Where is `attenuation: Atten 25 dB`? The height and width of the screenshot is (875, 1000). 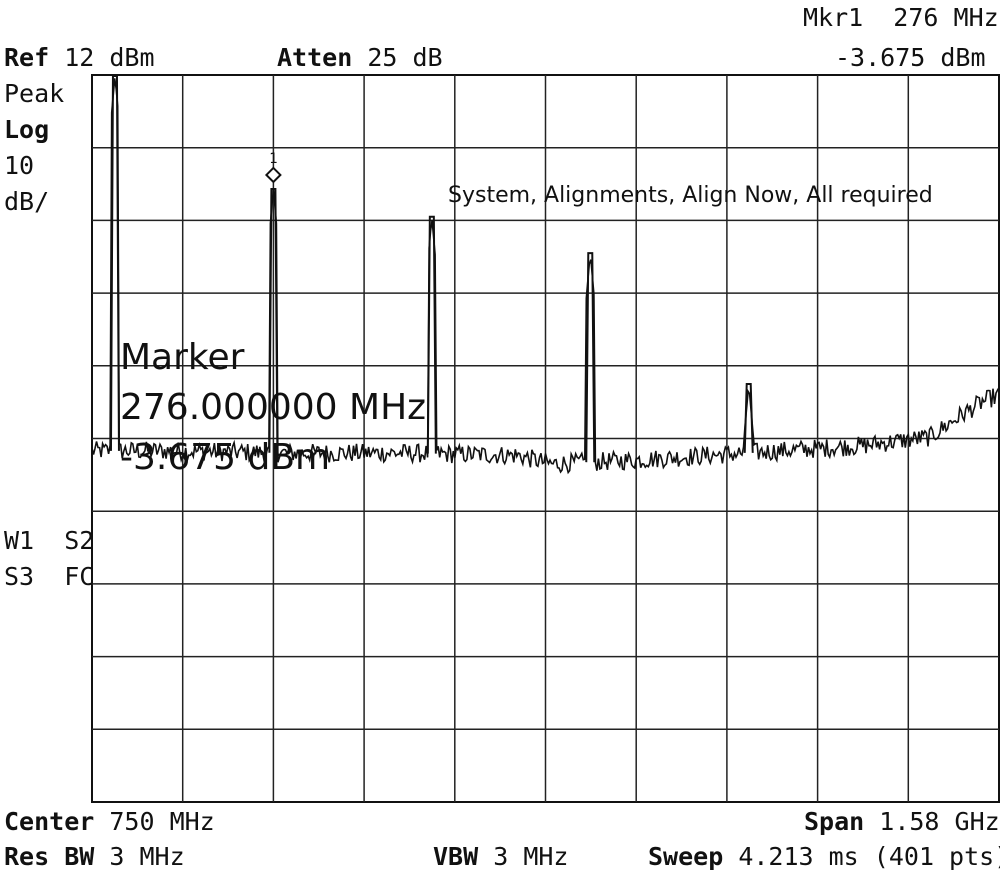
attenuation: Atten 25 dB is located at coordinates (360, 58).